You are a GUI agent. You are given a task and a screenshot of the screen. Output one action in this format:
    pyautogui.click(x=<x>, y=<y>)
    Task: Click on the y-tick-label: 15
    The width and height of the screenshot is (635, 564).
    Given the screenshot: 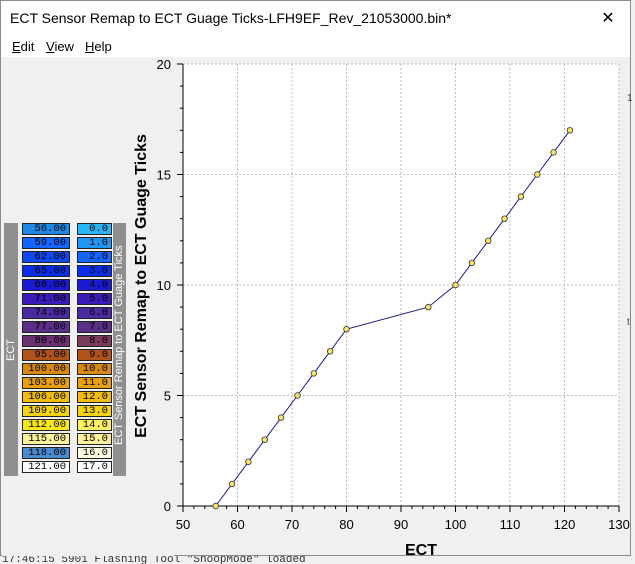 What is the action you would take?
    pyautogui.click(x=164, y=175)
    